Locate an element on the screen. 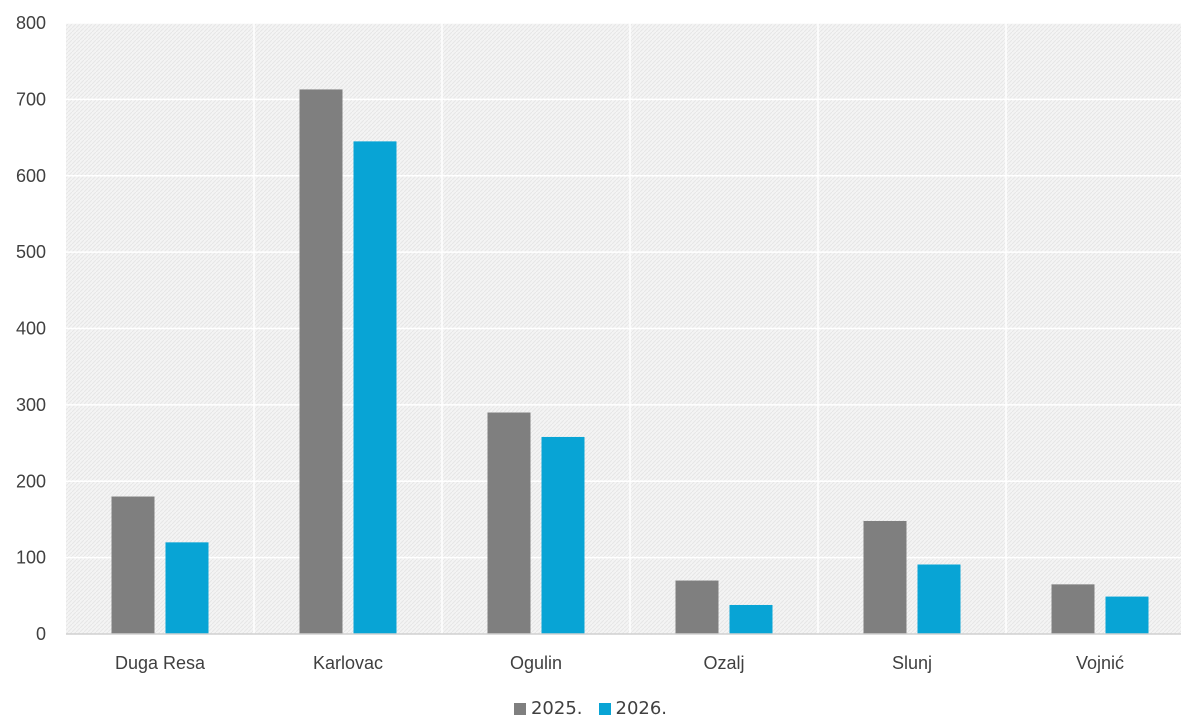 This screenshot has width=1181, height=720. legend: 2025. 2026. is located at coordinates (590, 708).